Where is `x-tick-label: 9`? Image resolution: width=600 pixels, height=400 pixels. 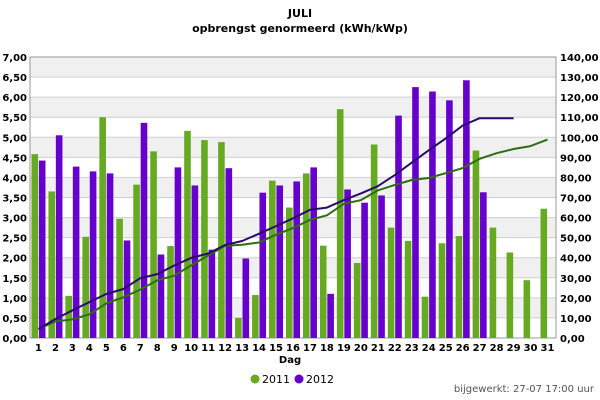 x-tick-label: 9 is located at coordinates (174, 348).